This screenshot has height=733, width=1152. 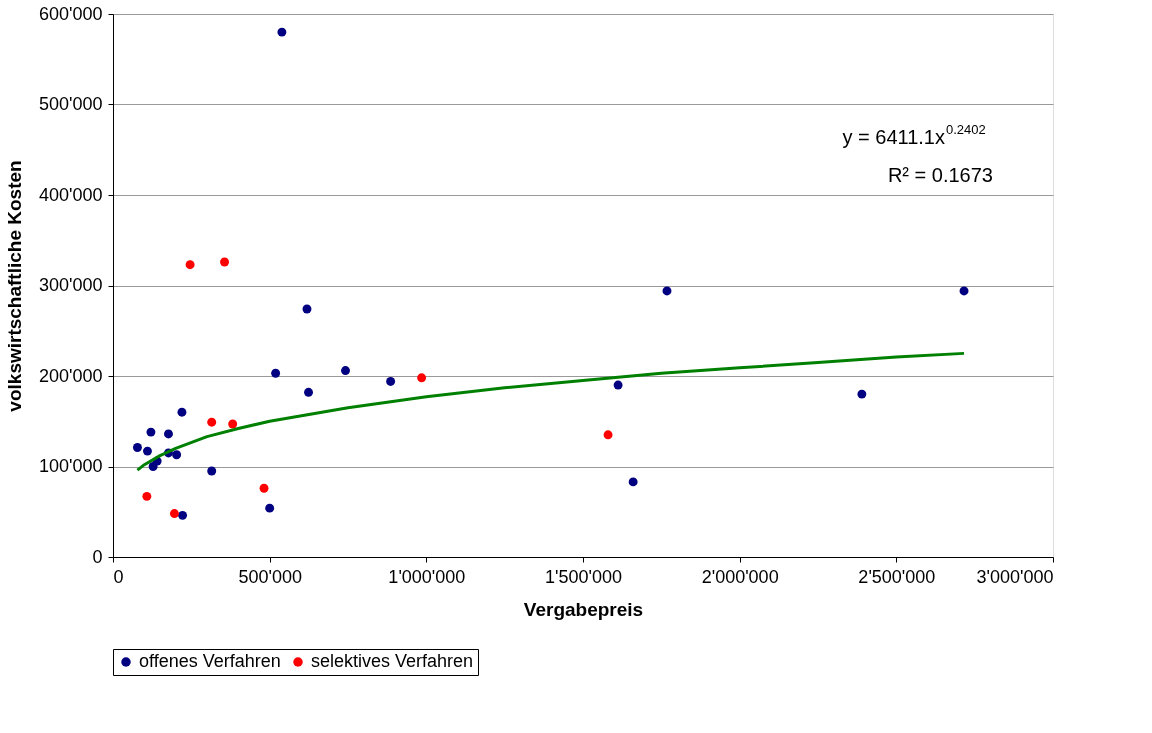 I want to click on legend-label: offenes Verfahren, so click(x=210, y=661).